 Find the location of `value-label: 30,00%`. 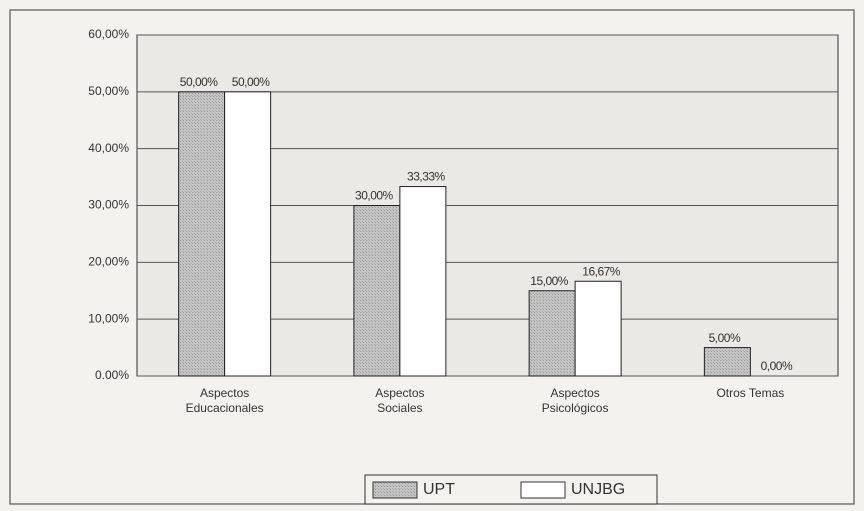

value-label: 30,00% is located at coordinates (374, 196).